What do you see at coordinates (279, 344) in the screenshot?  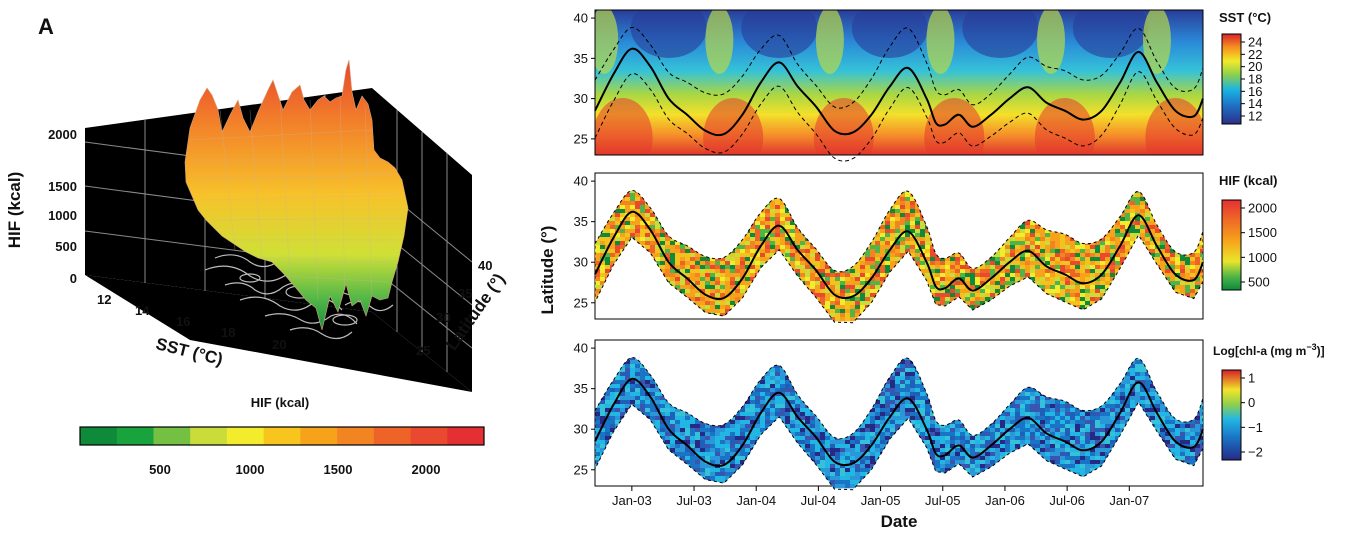 I see `sst-tick-label: 20` at bounding box center [279, 344].